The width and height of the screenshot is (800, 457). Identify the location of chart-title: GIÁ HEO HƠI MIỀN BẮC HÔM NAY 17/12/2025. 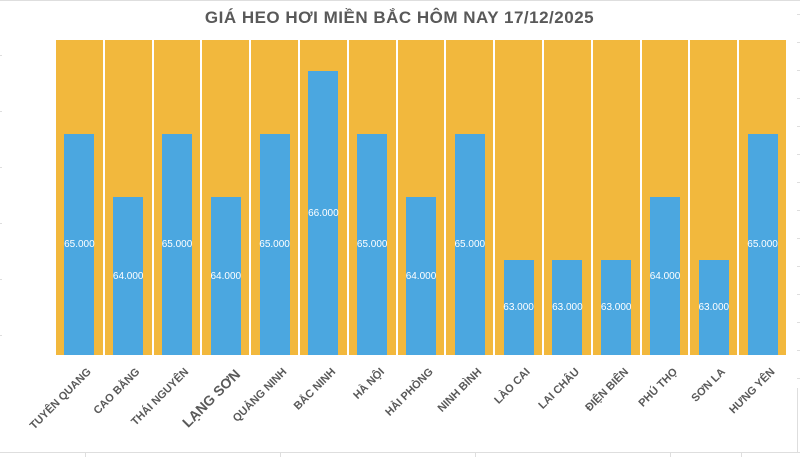
(399, 17).